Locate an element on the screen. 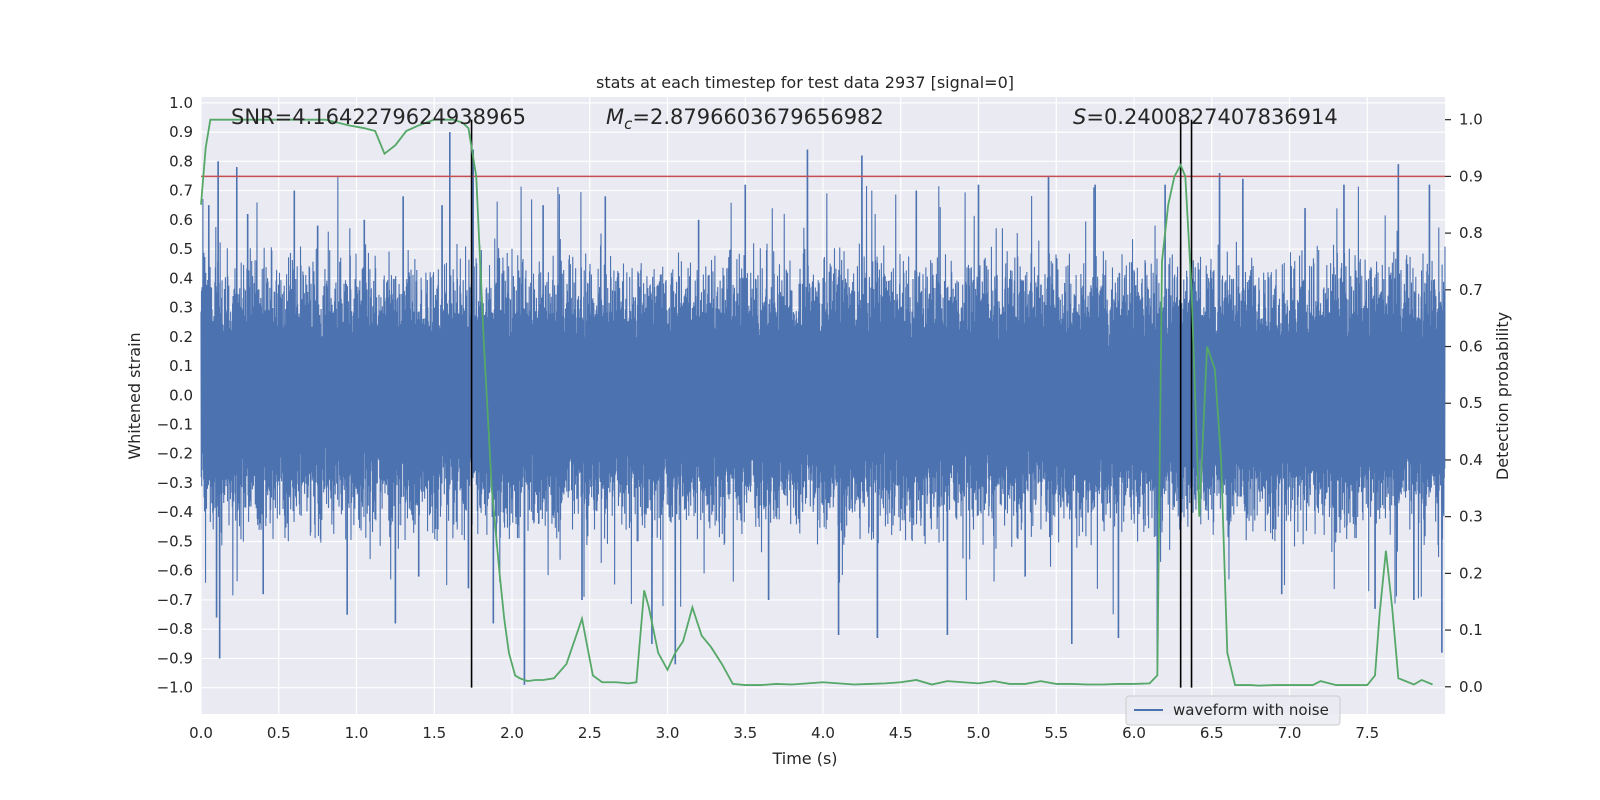 This screenshot has width=1600, height=800. left-y-tick-label: −0.7 is located at coordinates (175, 600).